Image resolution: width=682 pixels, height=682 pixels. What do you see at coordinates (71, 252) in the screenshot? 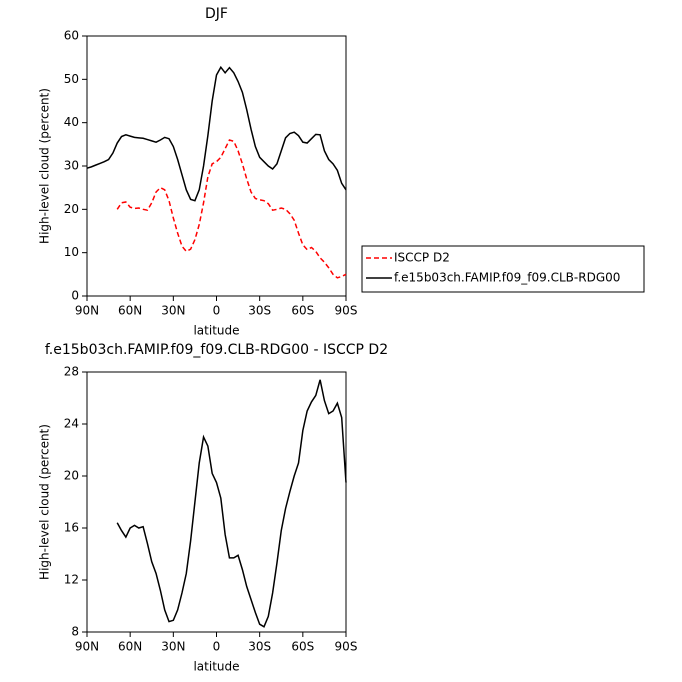
I see `y-tick-label: 10` at bounding box center [71, 252].